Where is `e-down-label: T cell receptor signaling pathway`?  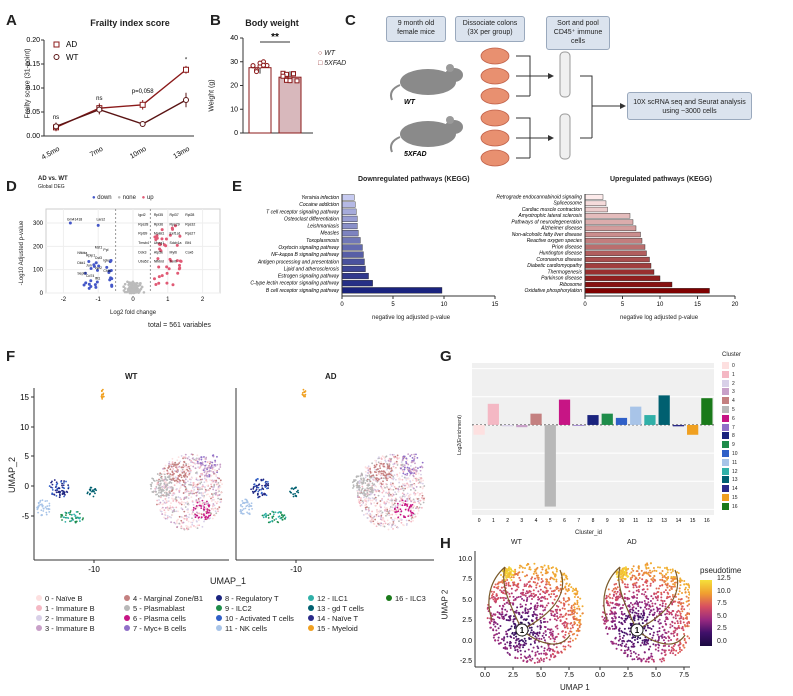 e-down-label: T cell receptor signaling pathway is located at coordinates (302, 212).